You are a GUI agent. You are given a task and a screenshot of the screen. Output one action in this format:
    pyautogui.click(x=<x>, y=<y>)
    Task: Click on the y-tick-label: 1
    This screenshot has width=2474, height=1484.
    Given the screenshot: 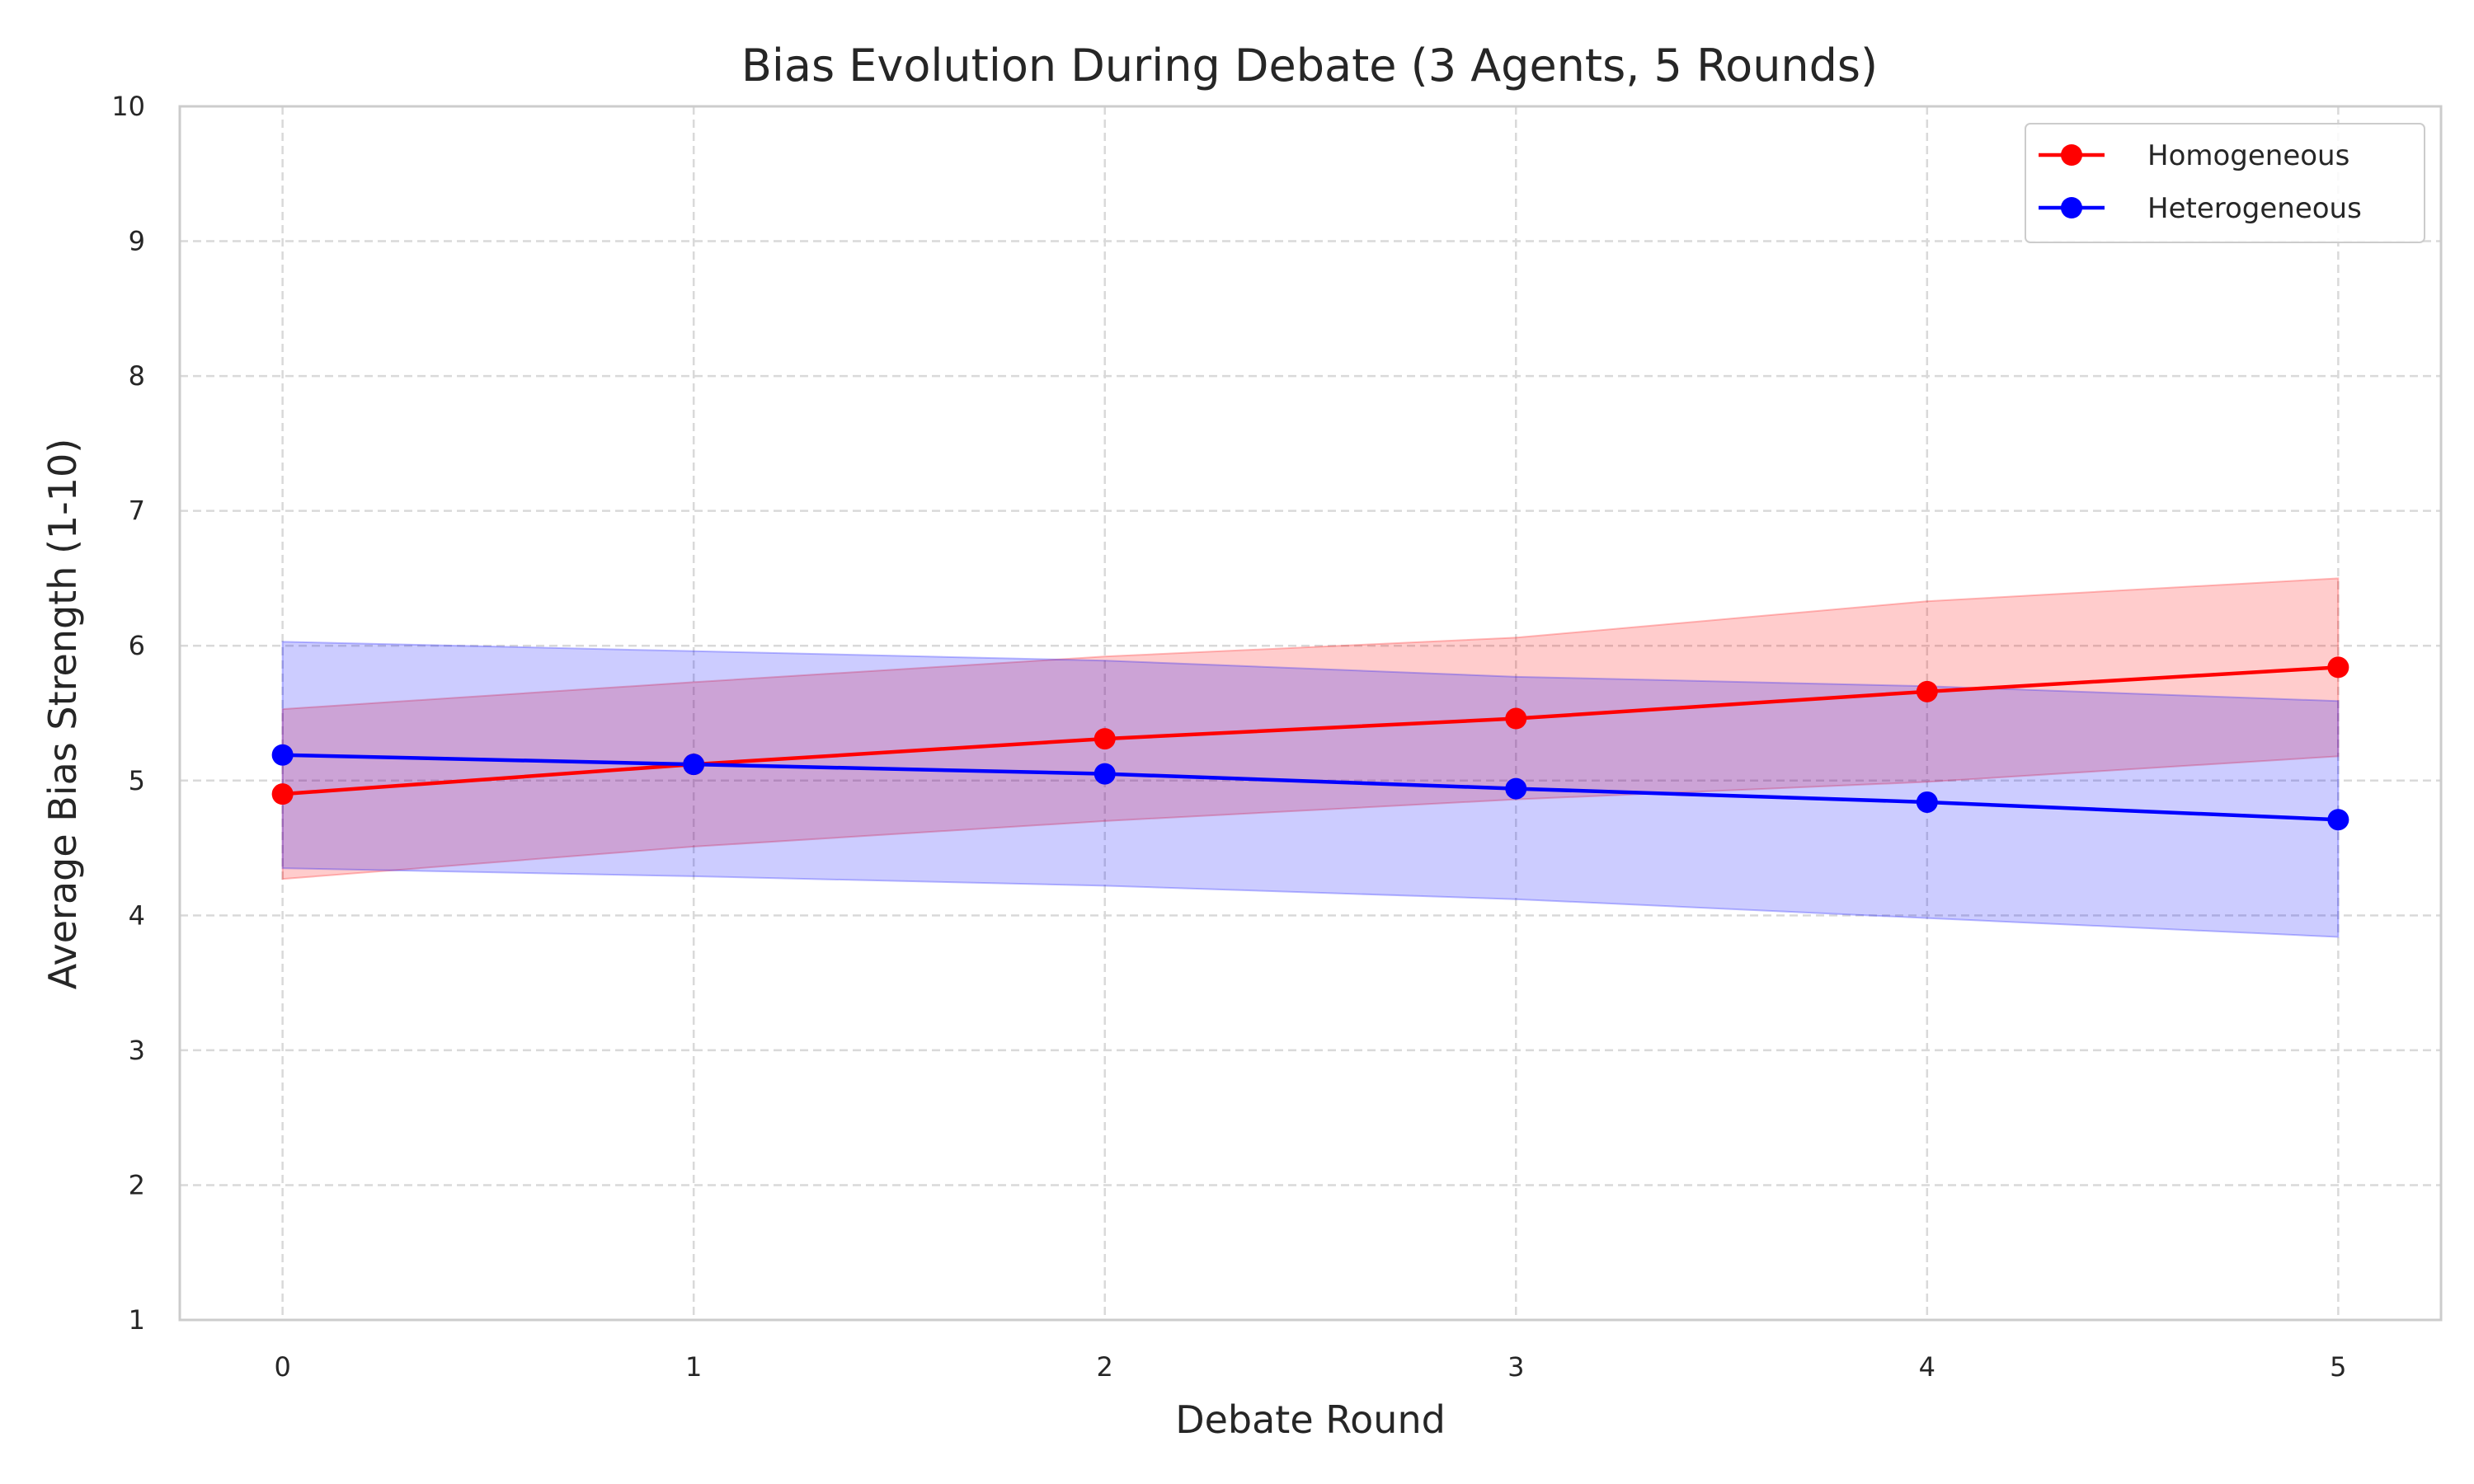 What is the action you would take?
    pyautogui.click(x=137, y=1320)
    